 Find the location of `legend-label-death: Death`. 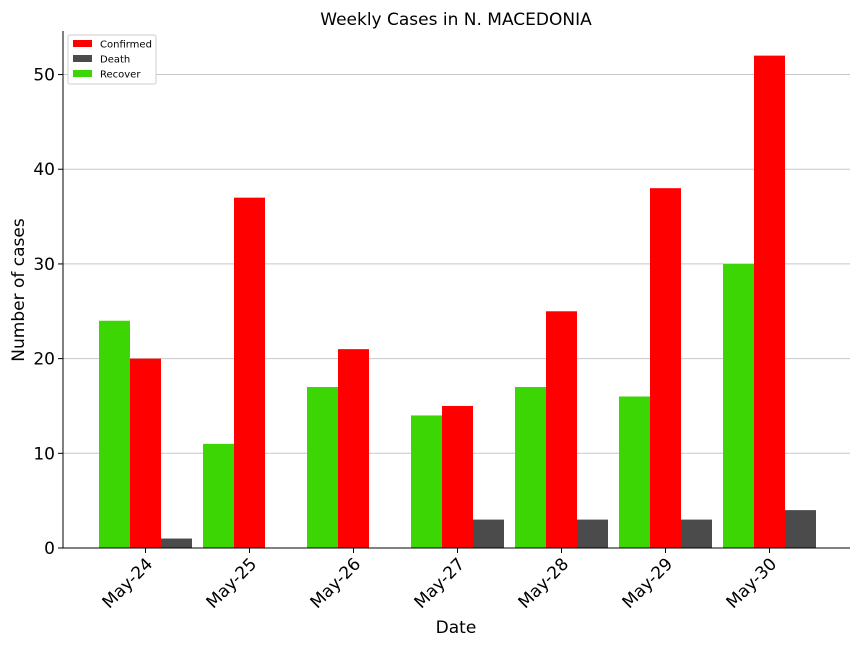

legend-label-death: Death is located at coordinates (115, 60).